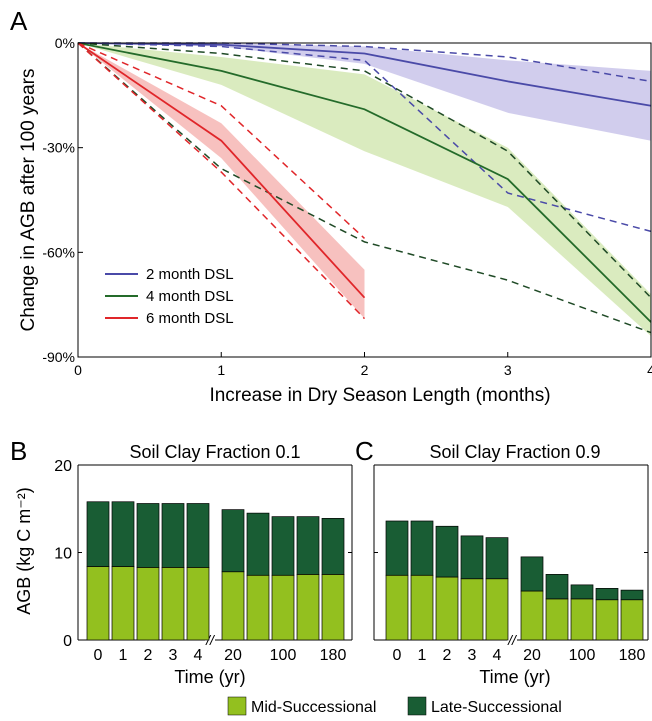 Image resolution: width=652 pixels, height=721 pixels. What do you see at coordinates (364, 451) in the screenshot?
I see `panel-label-c: C` at bounding box center [364, 451].